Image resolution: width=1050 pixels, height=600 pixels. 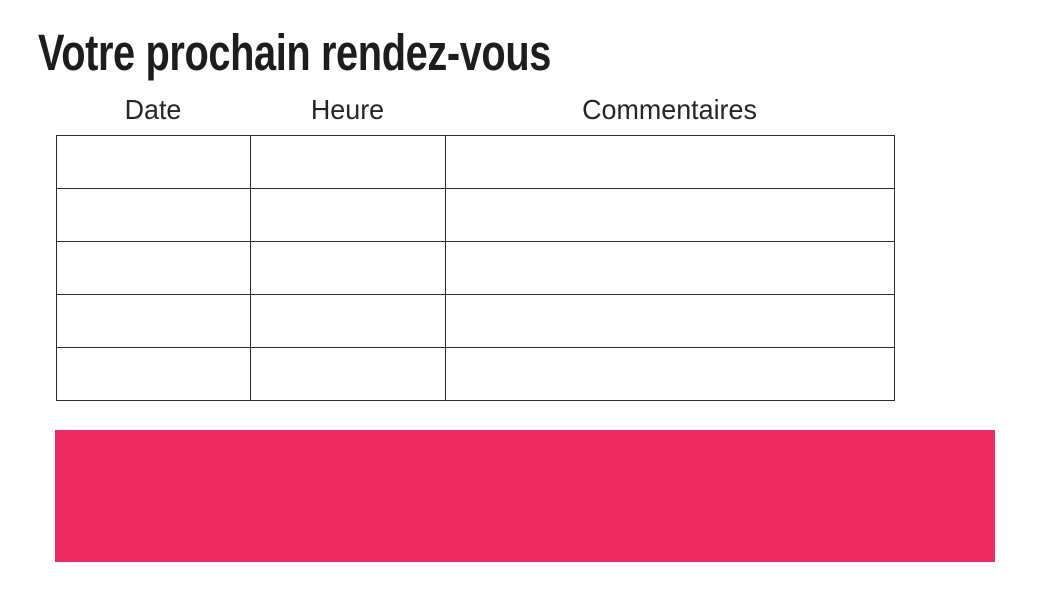 What do you see at coordinates (475, 110) in the screenshot?
I see `table-column-headers: Date Heure Commentaires` at bounding box center [475, 110].